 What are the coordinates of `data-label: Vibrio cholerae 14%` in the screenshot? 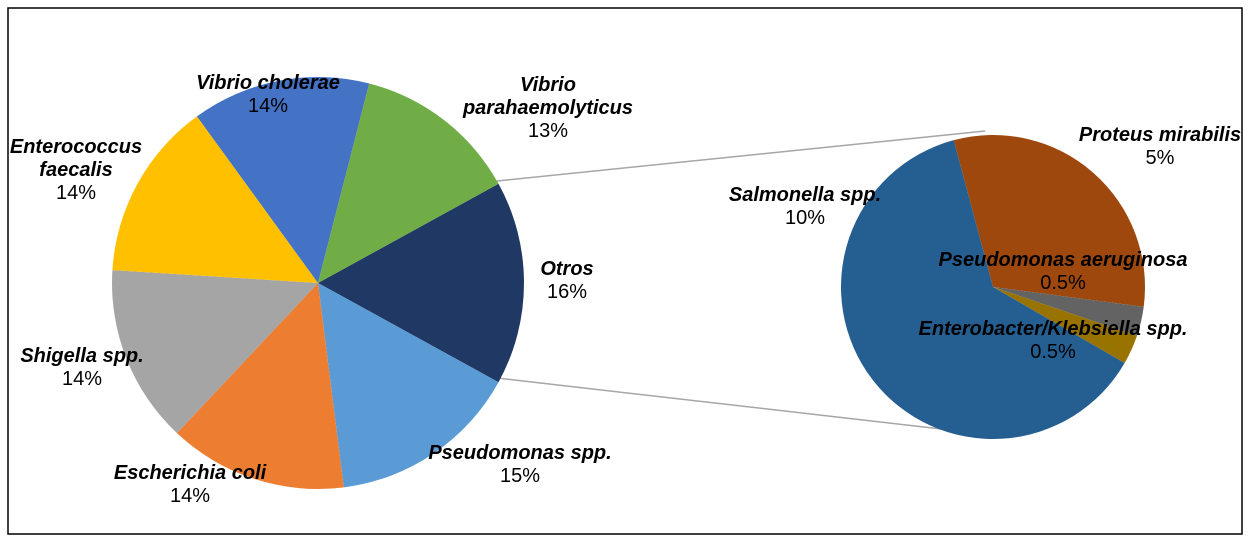 It's located at (268, 95).